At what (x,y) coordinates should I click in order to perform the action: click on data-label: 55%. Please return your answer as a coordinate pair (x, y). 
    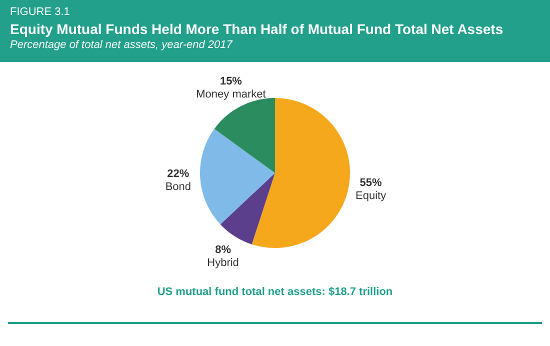
    Looking at the image, I should click on (371, 183).